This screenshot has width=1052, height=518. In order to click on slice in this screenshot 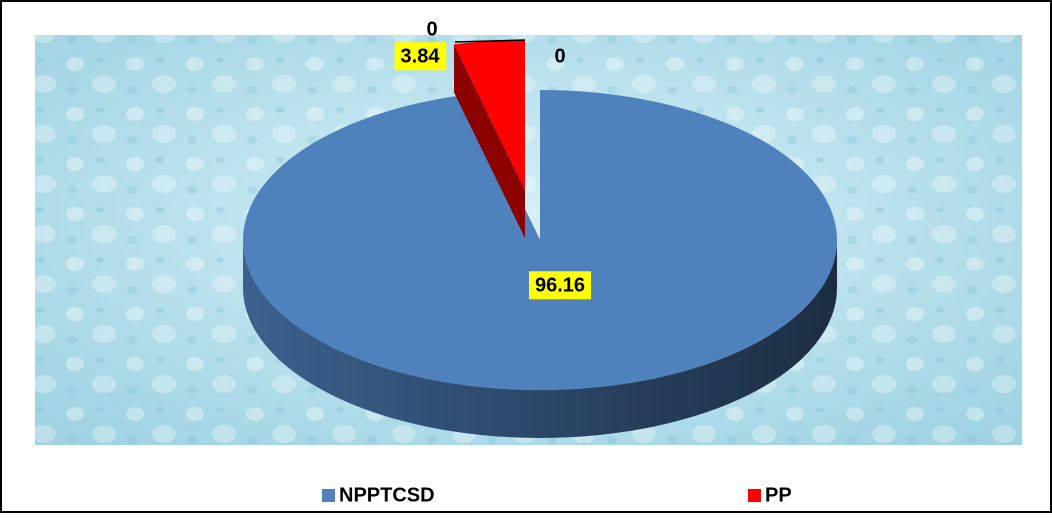, I will do `click(489, 115)`.